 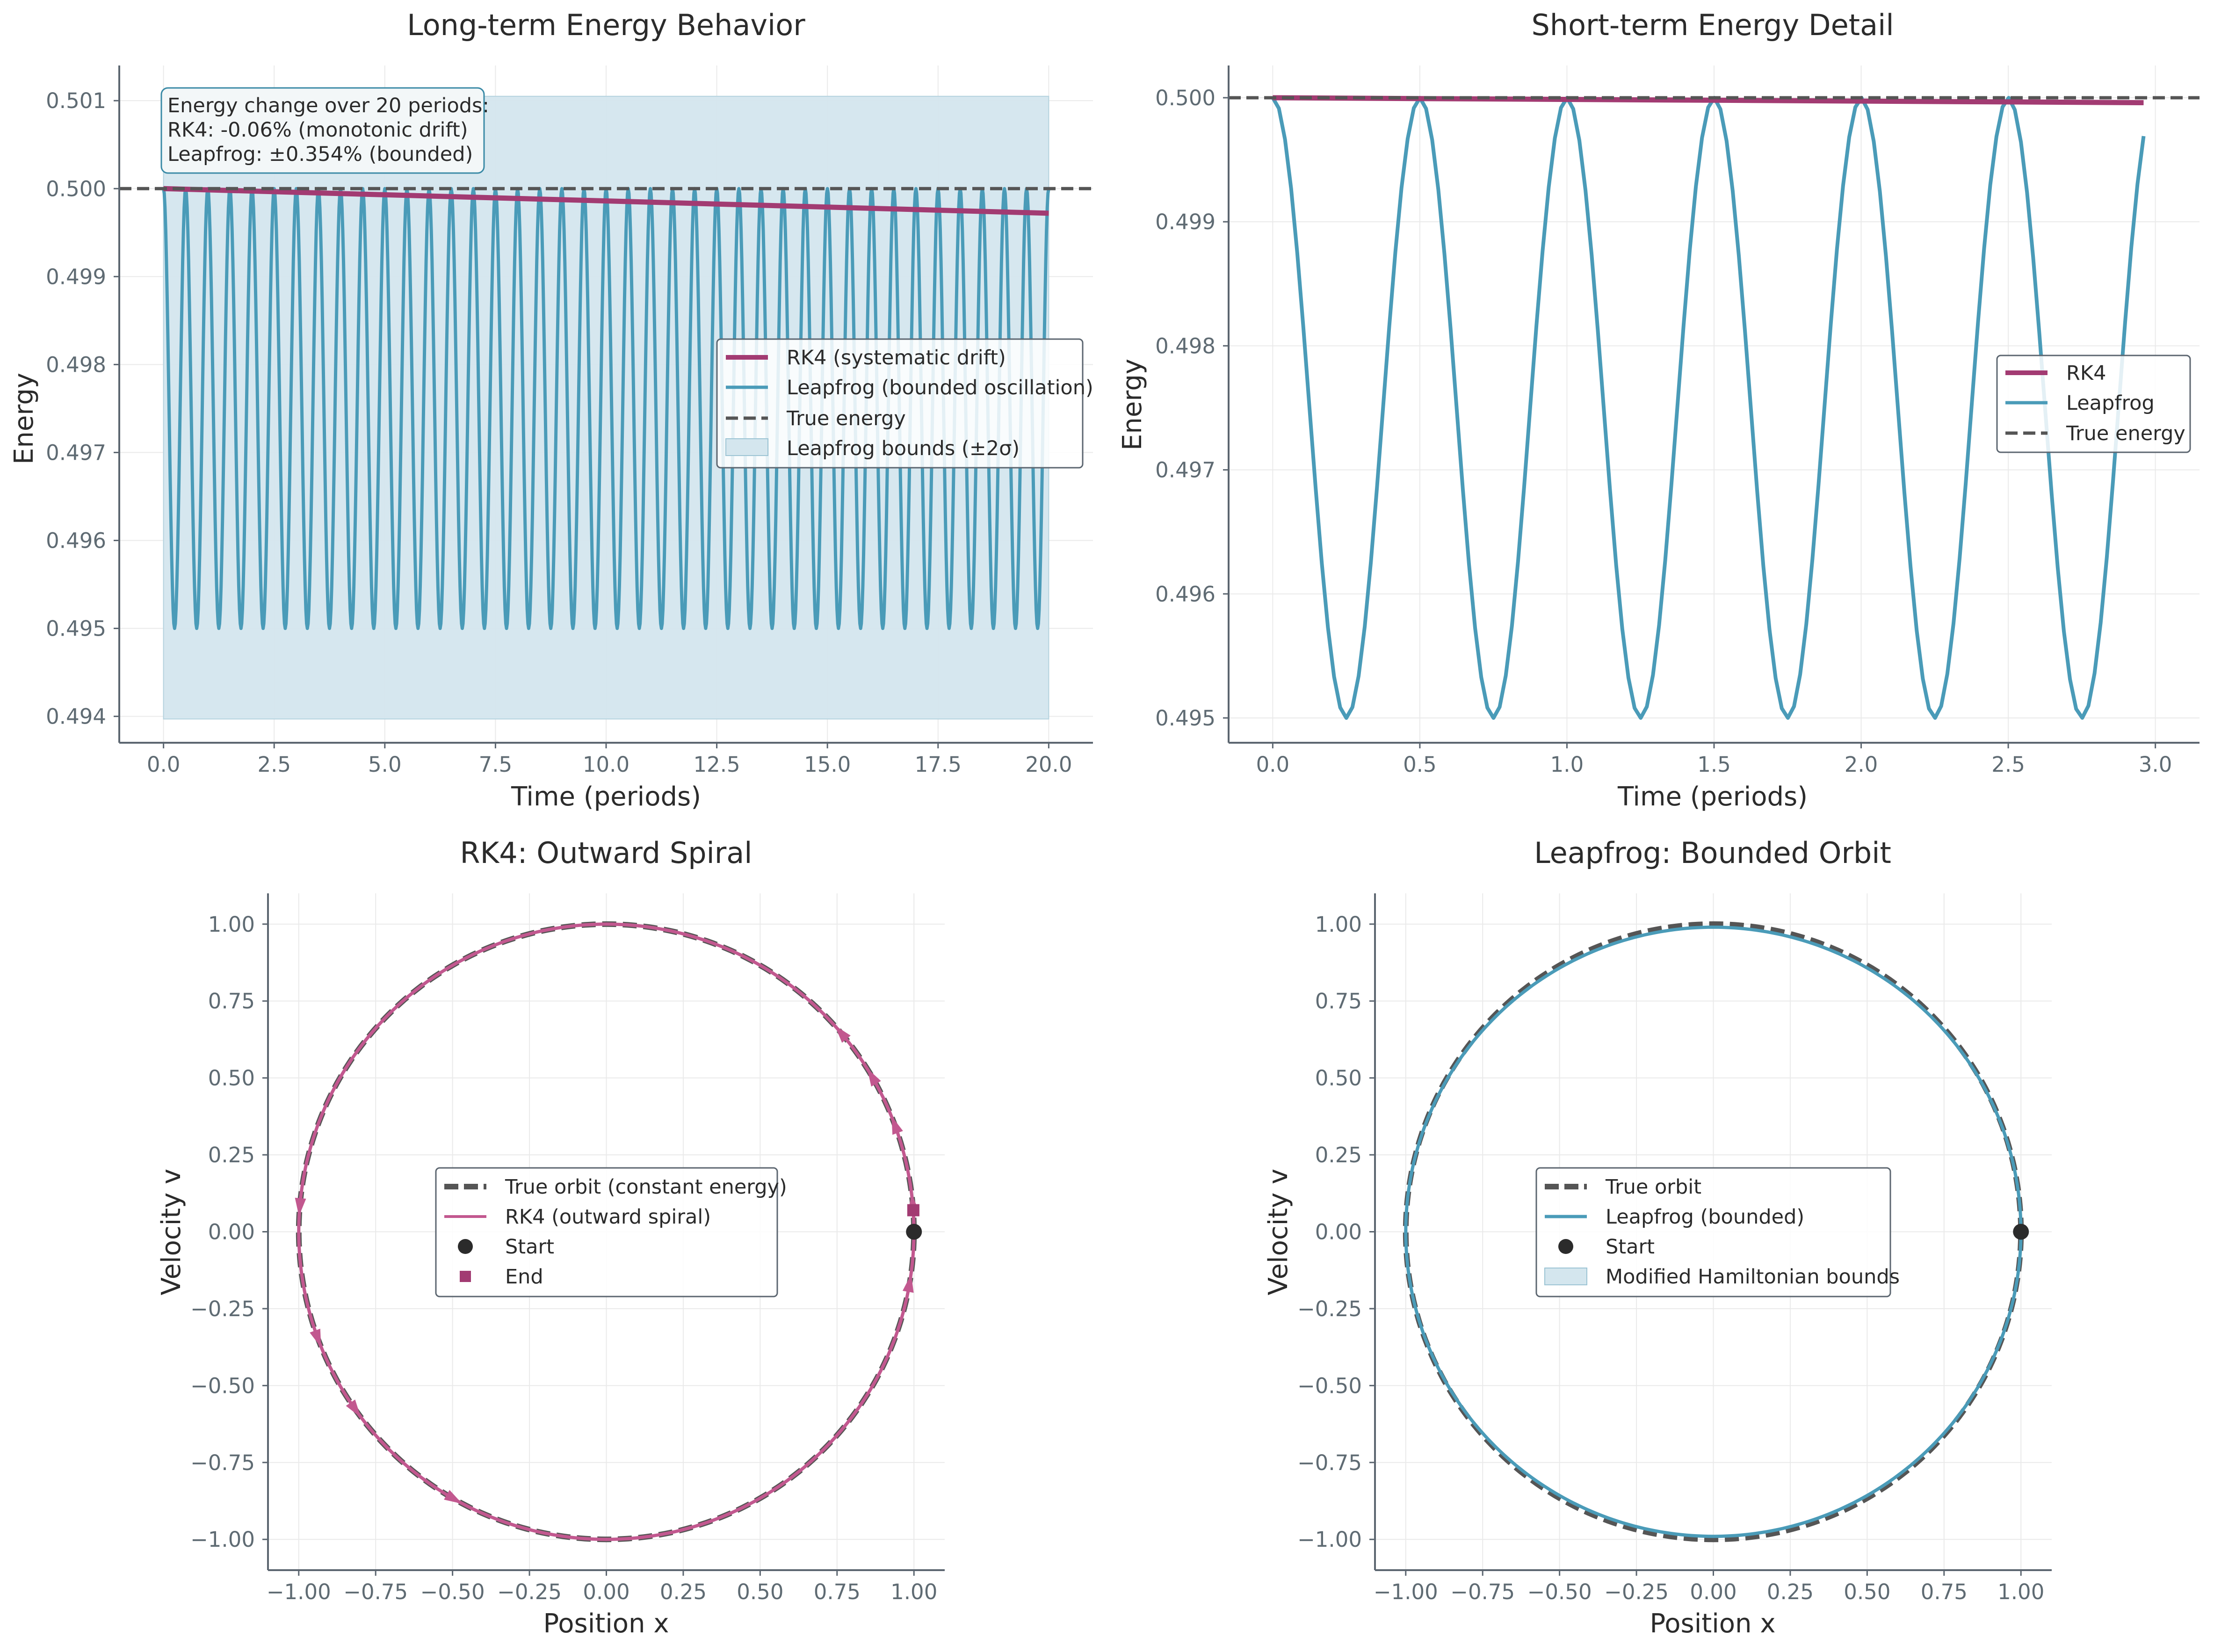 I want to click on x-tick-label: 17.5, so click(x=938, y=764).